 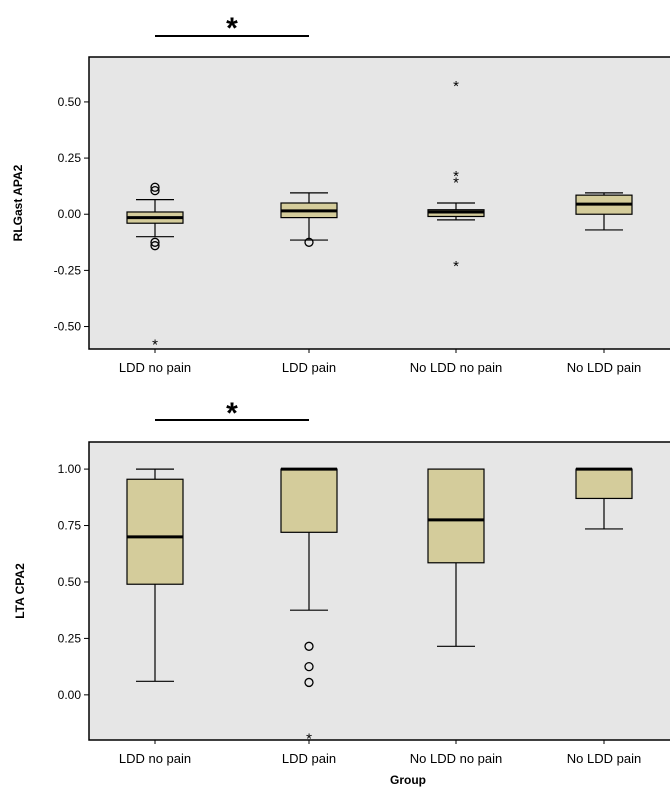 I want to click on box-3: ****, so click(x=456, y=176).